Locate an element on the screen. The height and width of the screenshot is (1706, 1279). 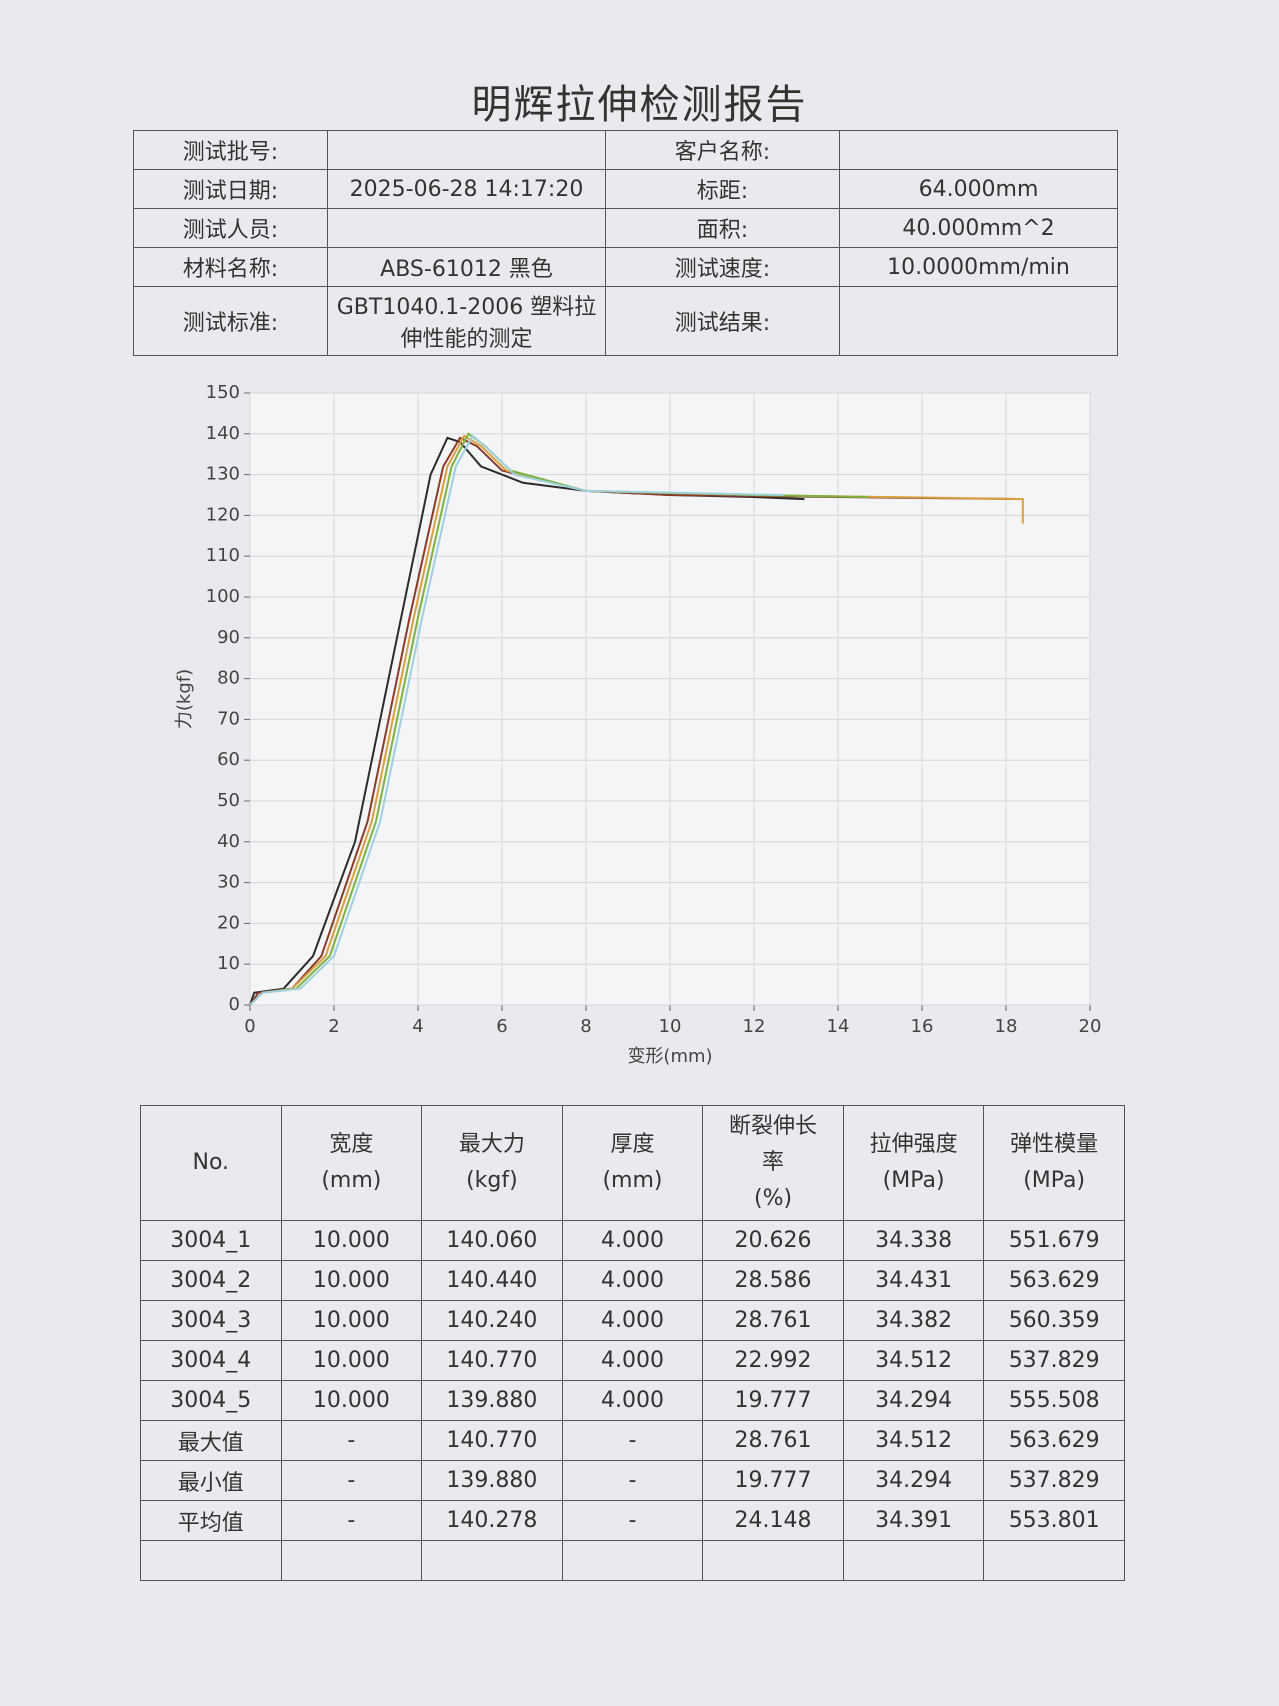
y-tick-label: 0 is located at coordinates (234, 1004).